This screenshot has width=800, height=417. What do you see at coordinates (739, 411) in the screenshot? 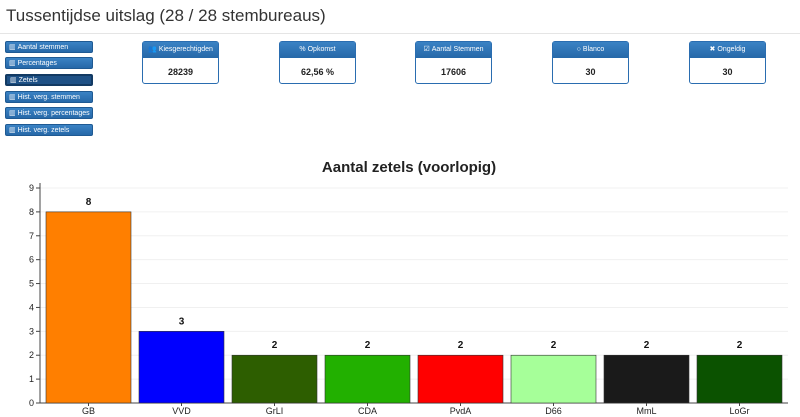
I see `x-tick-label: LoGr` at bounding box center [739, 411].